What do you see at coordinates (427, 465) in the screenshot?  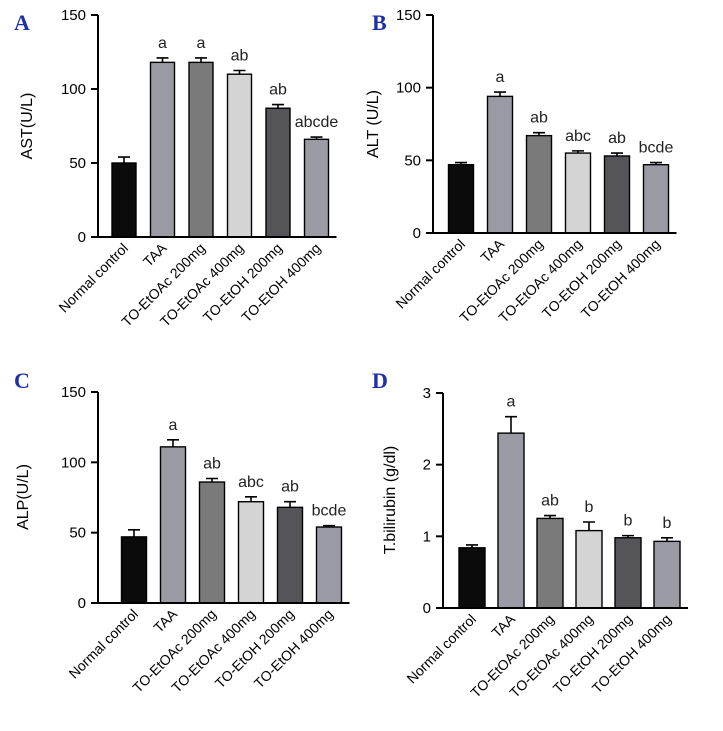 I see `y-tick-label: 2` at bounding box center [427, 465].